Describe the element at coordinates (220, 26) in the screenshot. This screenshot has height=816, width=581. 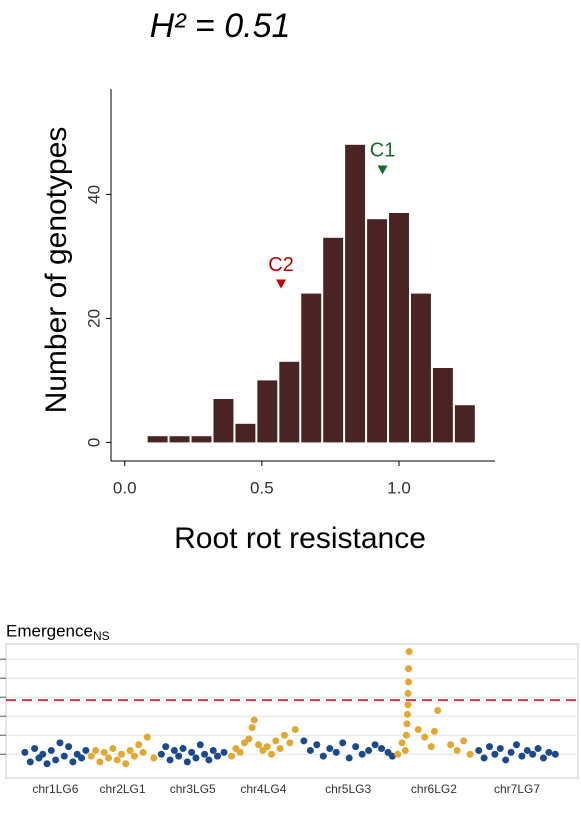
I see `histogram-title: H² = 0.51` at that location.